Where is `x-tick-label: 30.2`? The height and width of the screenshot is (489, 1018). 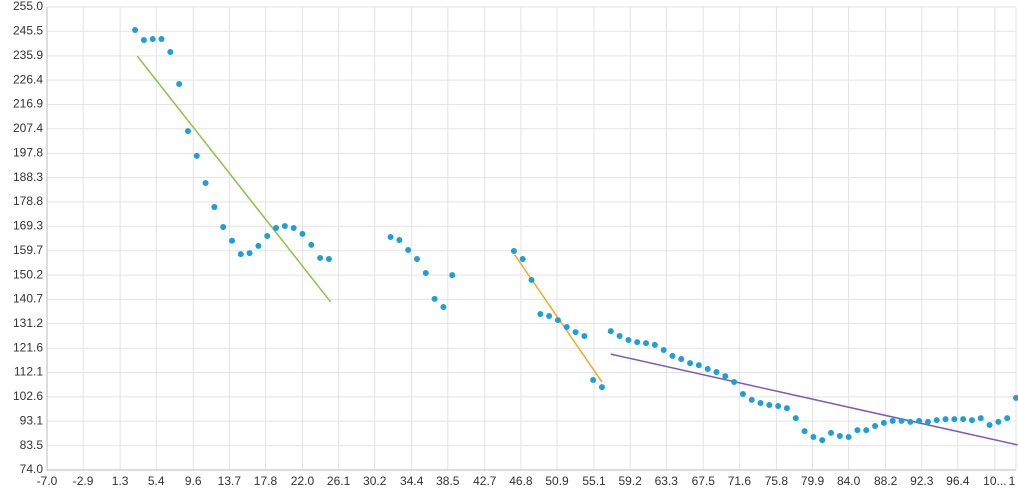 x-tick-label: 30.2 is located at coordinates (375, 481).